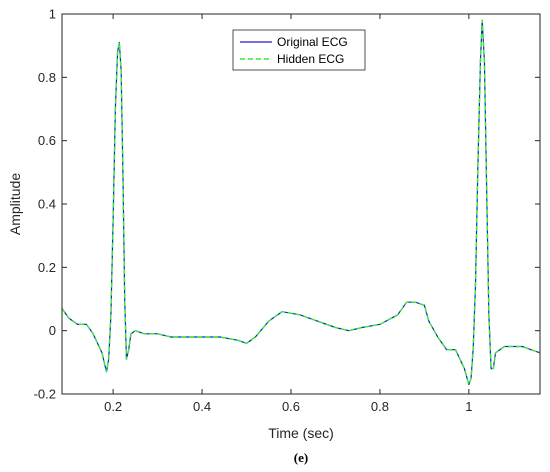 Image resolution: width=550 pixels, height=472 pixels. I want to click on legend-label-original: Original ECG, so click(312, 42).